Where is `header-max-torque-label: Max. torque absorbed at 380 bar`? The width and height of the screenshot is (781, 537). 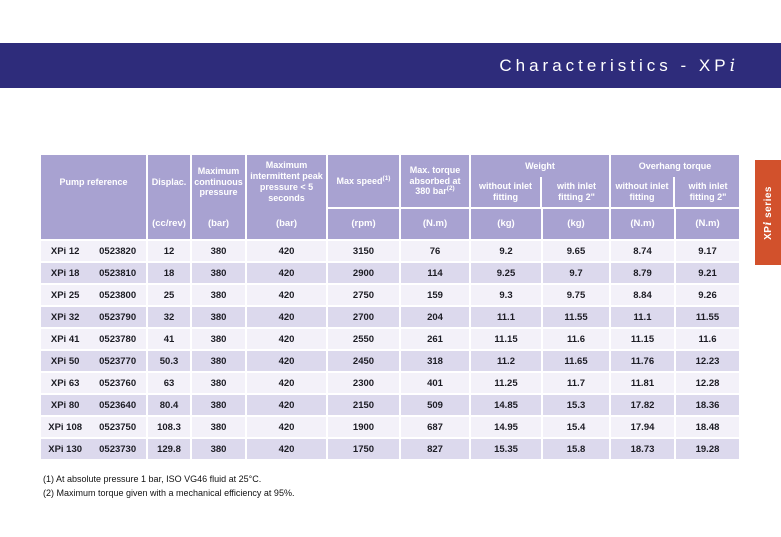 header-max-torque-label: Max. torque absorbed at 380 bar is located at coordinates (435, 180).